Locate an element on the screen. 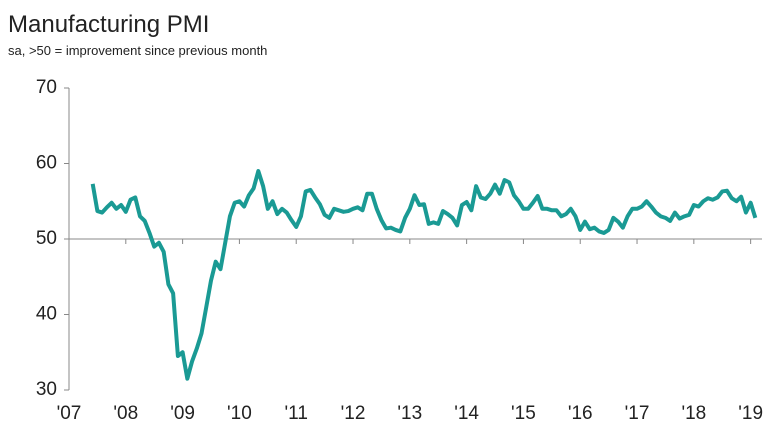 The image size is (783, 440). x-tick-label: '08 is located at coordinates (125, 413).